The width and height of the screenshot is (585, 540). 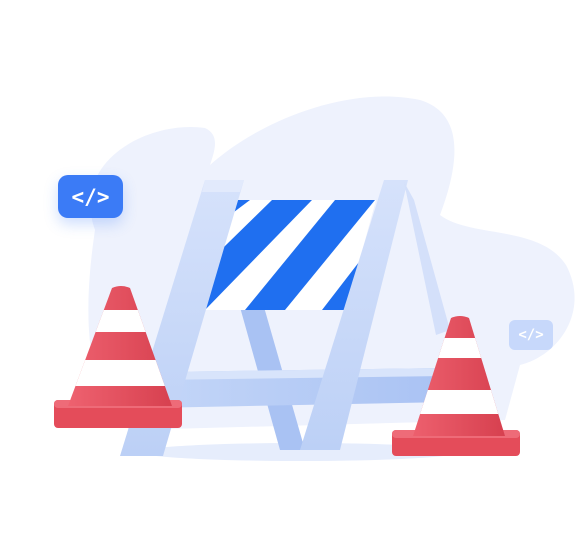 I want to click on code-icon-badge-large: </>, so click(x=90, y=196).